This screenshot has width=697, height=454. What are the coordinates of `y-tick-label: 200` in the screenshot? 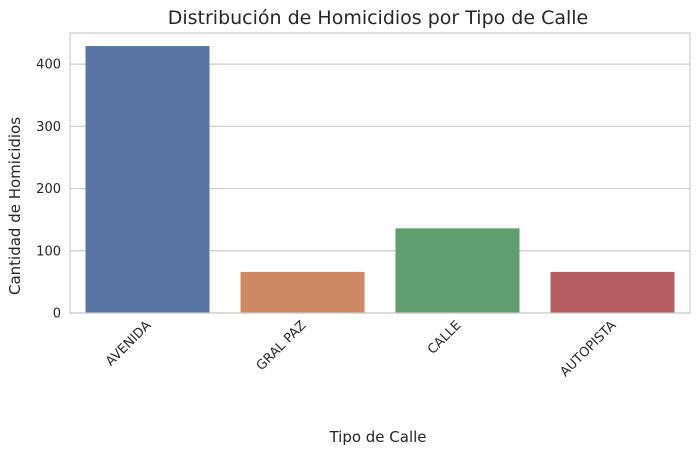 It's located at (48, 189).